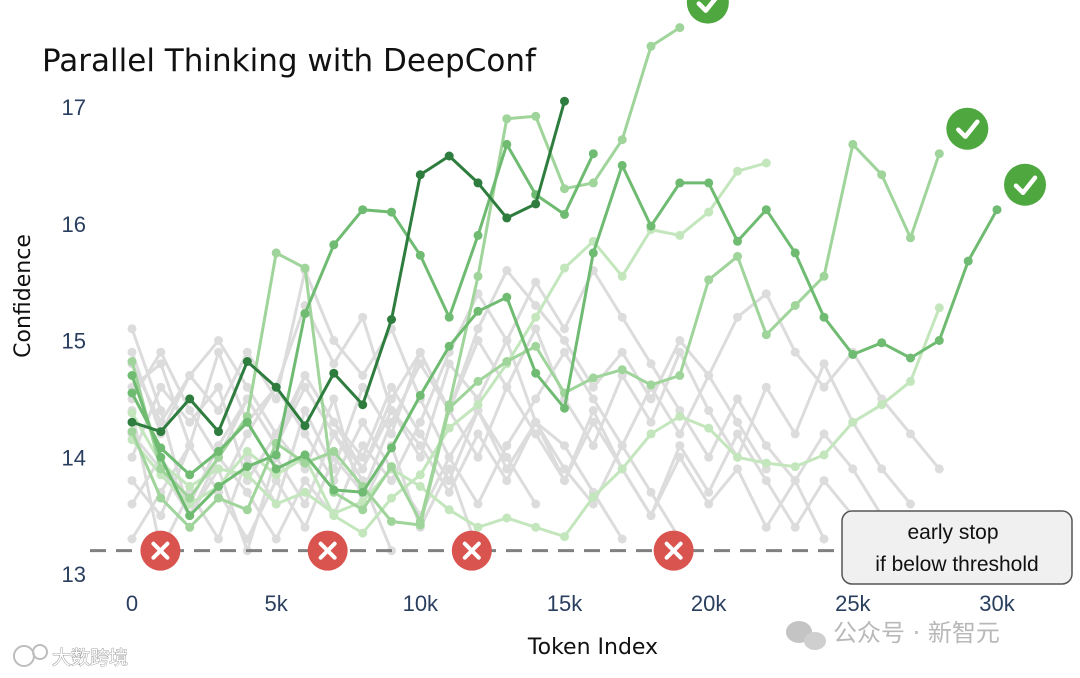  What do you see at coordinates (406, 463) in the screenshot?
I see `grey-trace-line` at bounding box center [406, 463].